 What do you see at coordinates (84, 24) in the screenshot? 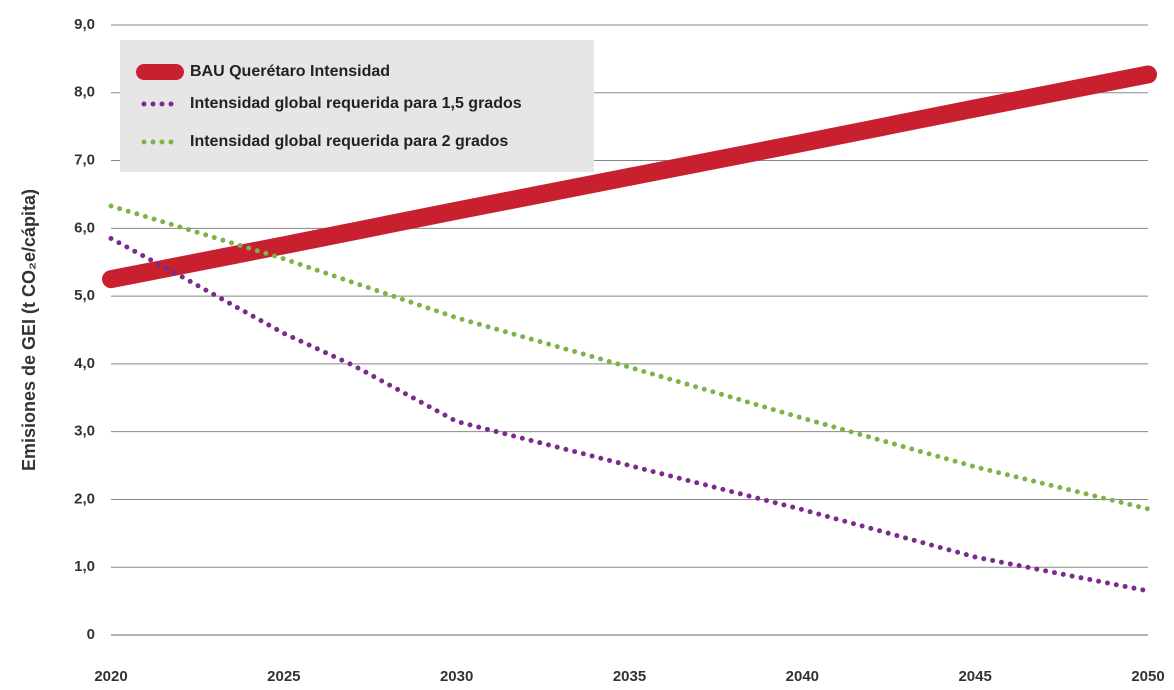
I see `y-tick-label: 9,0` at bounding box center [84, 24].